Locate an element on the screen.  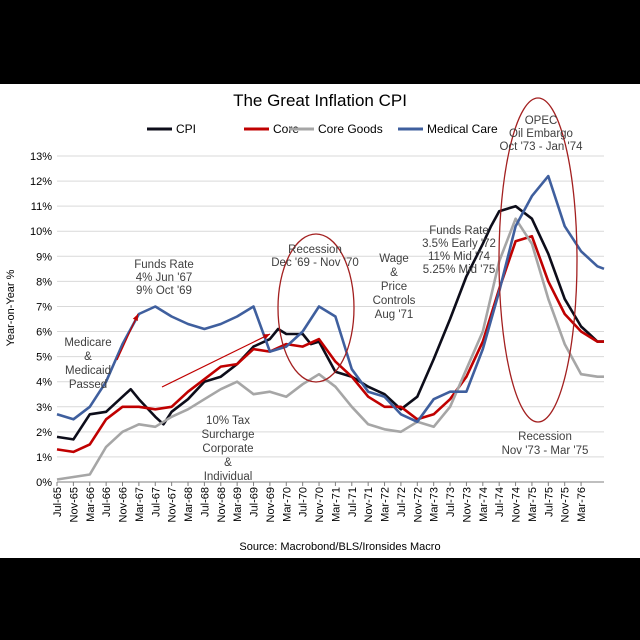
annotation-opec: OPEC is located at coordinates (541, 121).